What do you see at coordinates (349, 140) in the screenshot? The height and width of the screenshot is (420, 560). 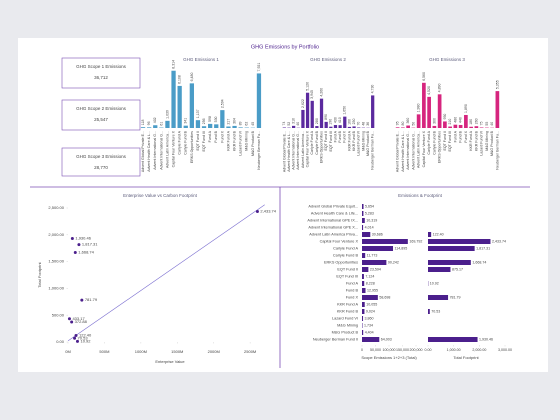 I see `x-tick-label: KKR Fund A` at bounding box center [349, 140].